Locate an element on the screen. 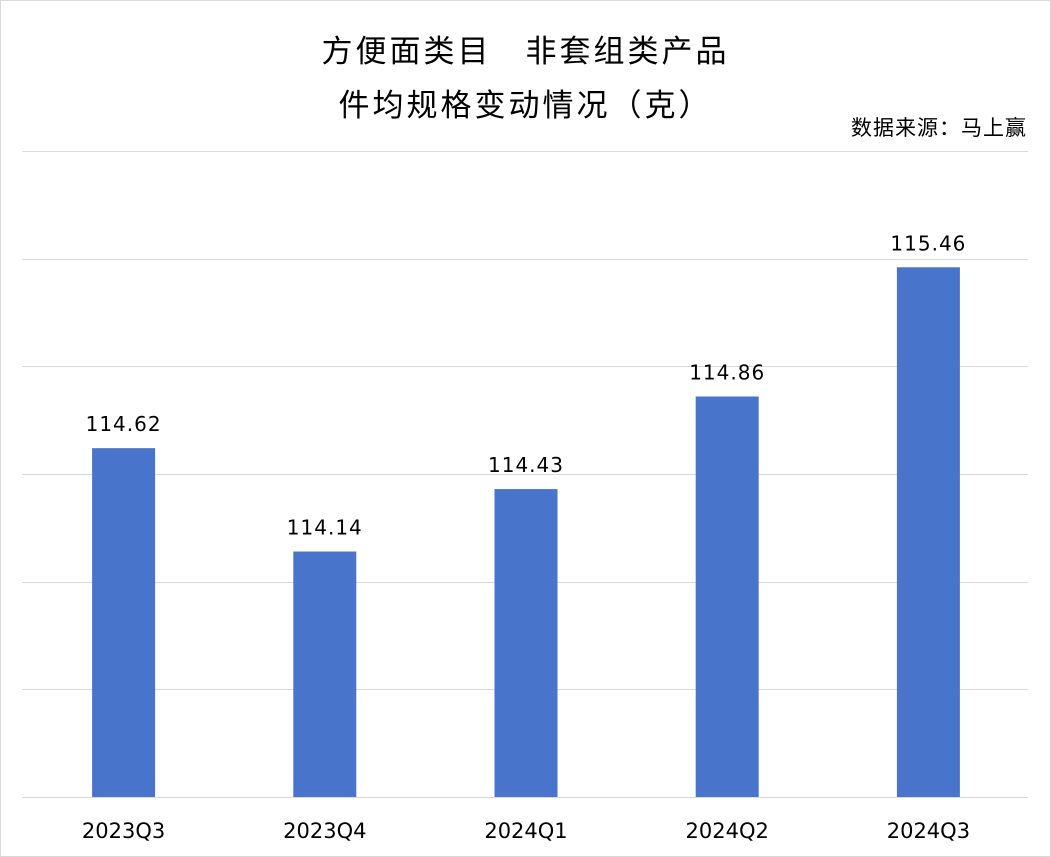  bar-2024Q3 is located at coordinates (928, 532).